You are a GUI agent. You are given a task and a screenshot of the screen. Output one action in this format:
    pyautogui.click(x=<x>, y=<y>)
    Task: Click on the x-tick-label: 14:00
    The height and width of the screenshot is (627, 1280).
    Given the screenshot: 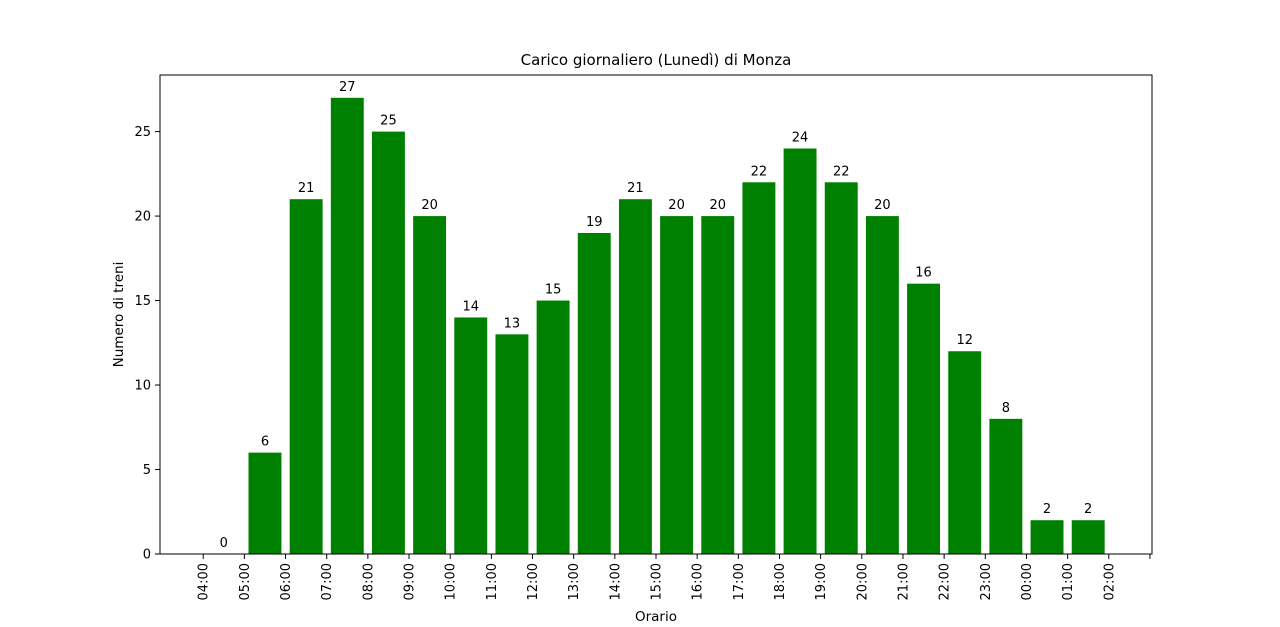 What is the action you would take?
    pyautogui.click(x=615, y=581)
    